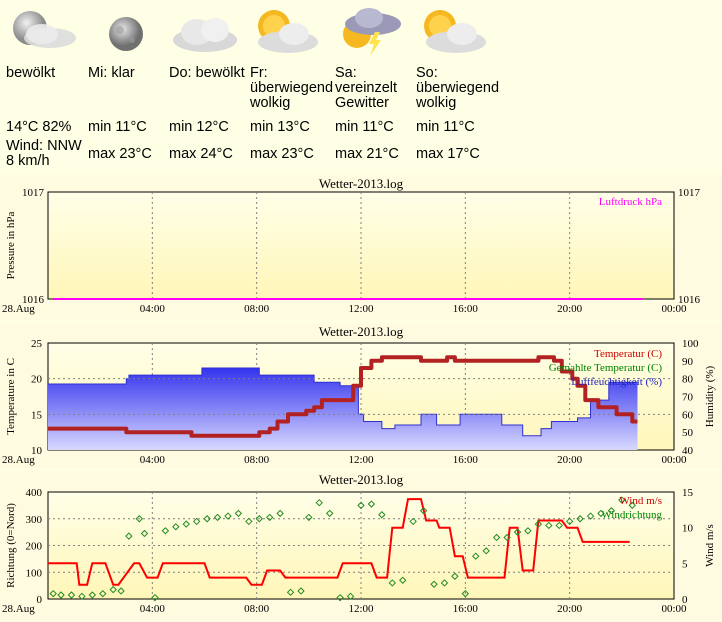 This screenshot has width=722, height=622. What do you see at coordinates (39, 127) in the screenshot?
I see `current-temp-humidity: 14°C 82%` at bounding box center [39, 127].